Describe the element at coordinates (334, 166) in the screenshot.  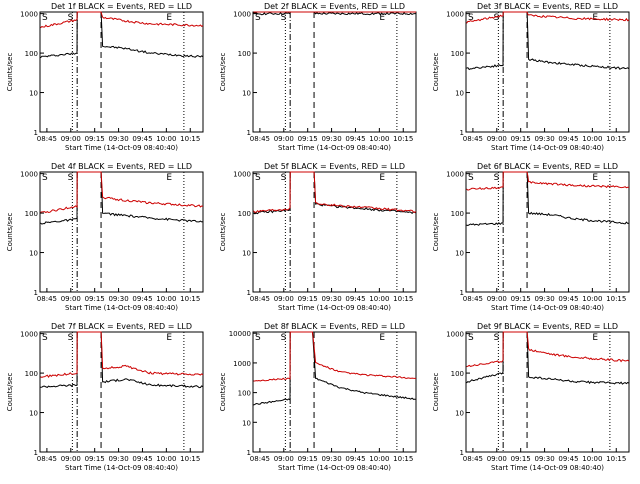
I see `panel-title: Det 5f BLACK = Events, RED = LLD` at that location.